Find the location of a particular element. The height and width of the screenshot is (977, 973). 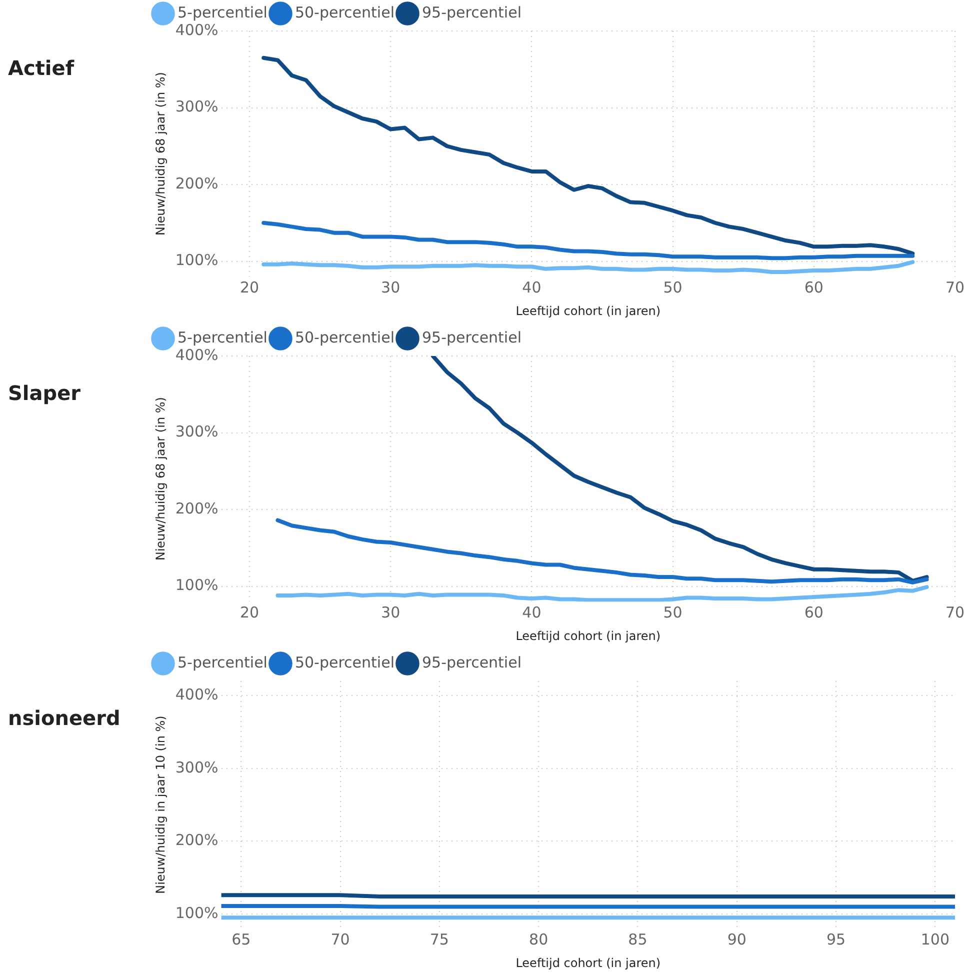

y-axis-title: Nieuw/huidig in jaar 10 (in %) is located at coordinates (160, 805).